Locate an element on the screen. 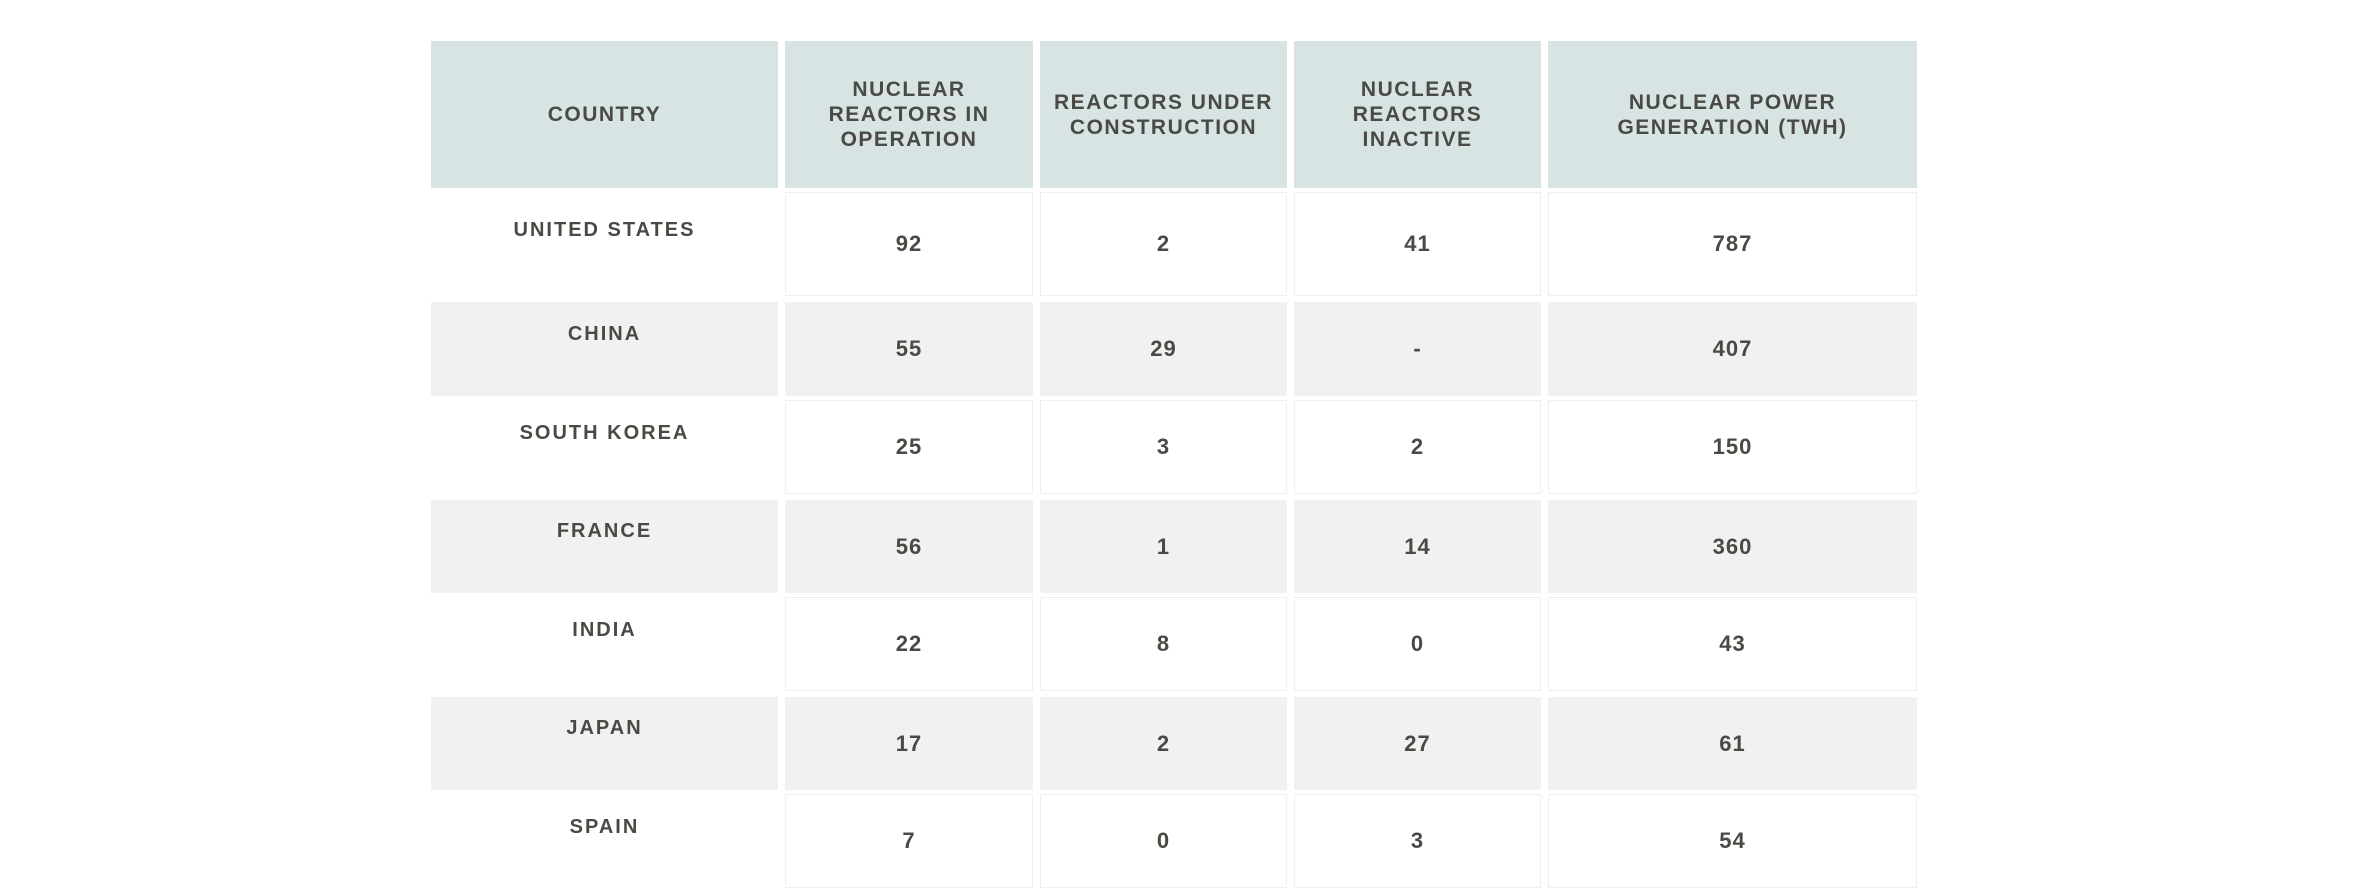 This screenshot has width=2360, height=888. cell-value: 61 is located at coordinates (1732, 743).